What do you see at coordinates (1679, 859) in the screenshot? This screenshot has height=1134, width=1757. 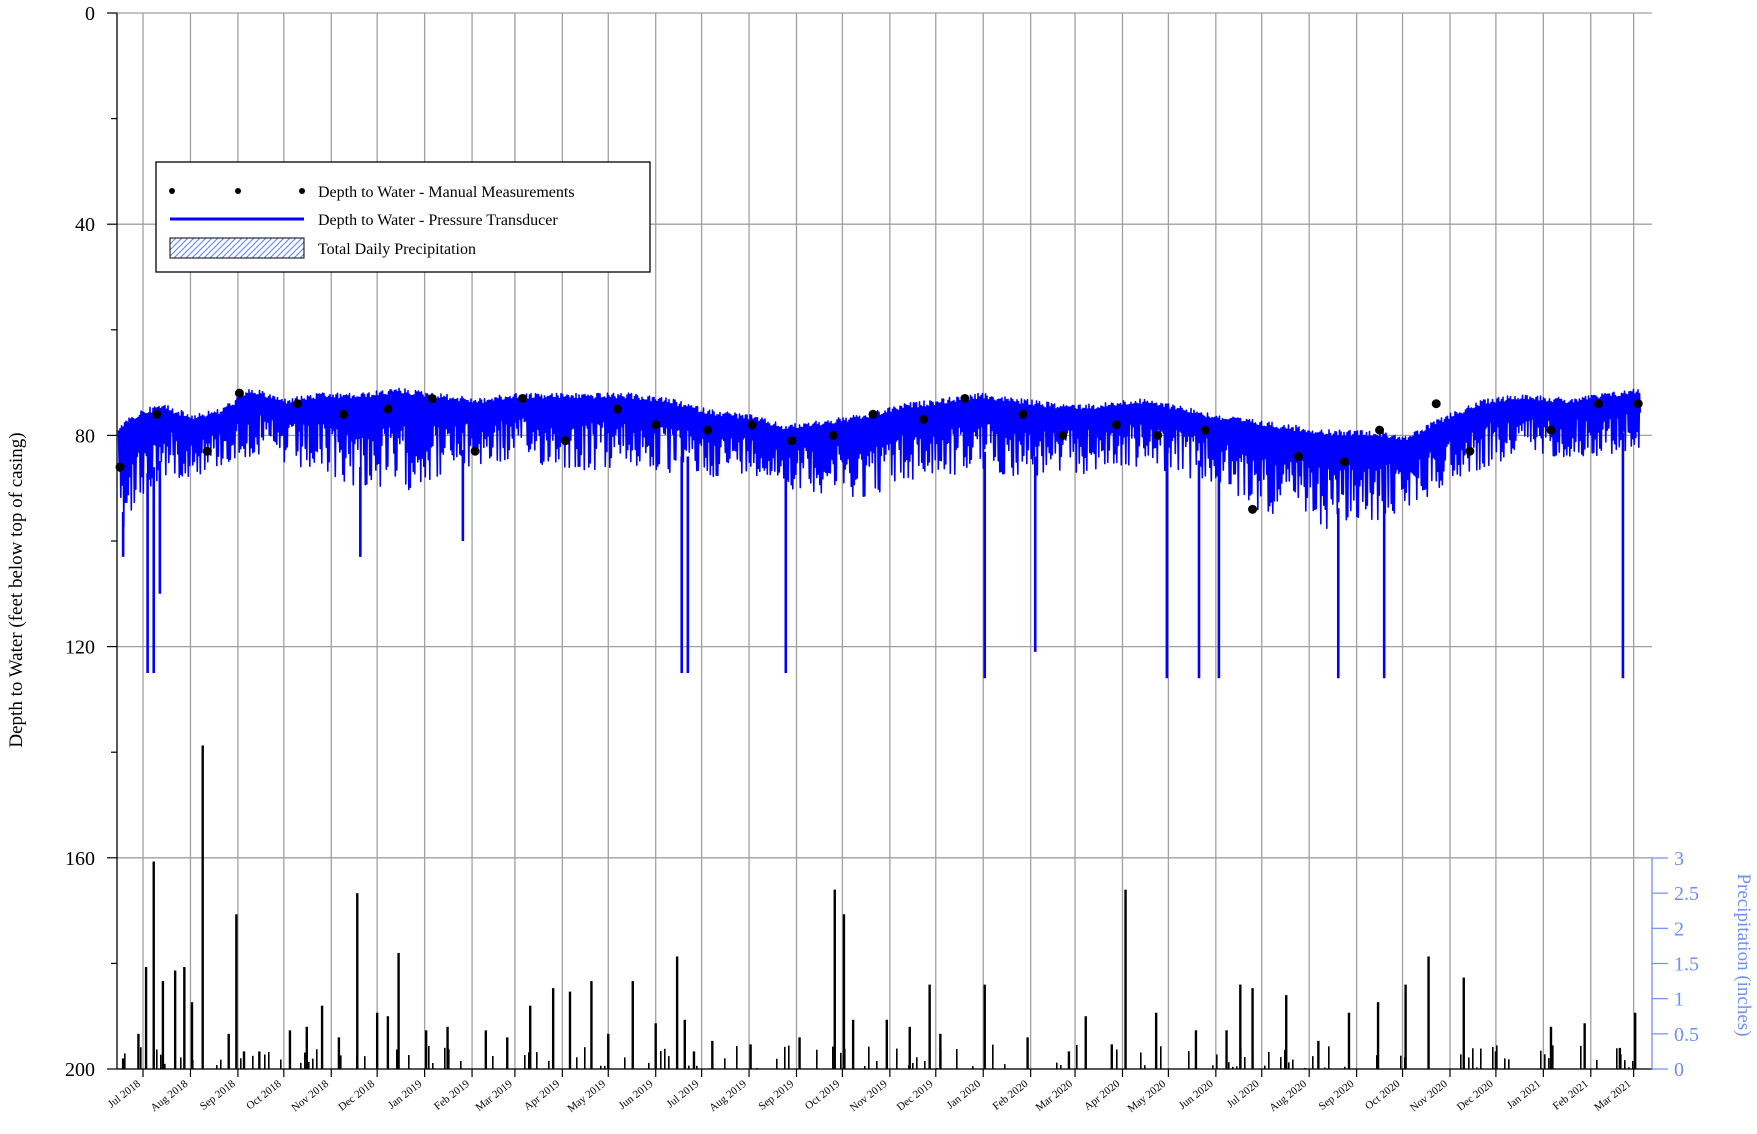 I see `precipitation-tick-label: 3` at bounding box center [1679, 859].